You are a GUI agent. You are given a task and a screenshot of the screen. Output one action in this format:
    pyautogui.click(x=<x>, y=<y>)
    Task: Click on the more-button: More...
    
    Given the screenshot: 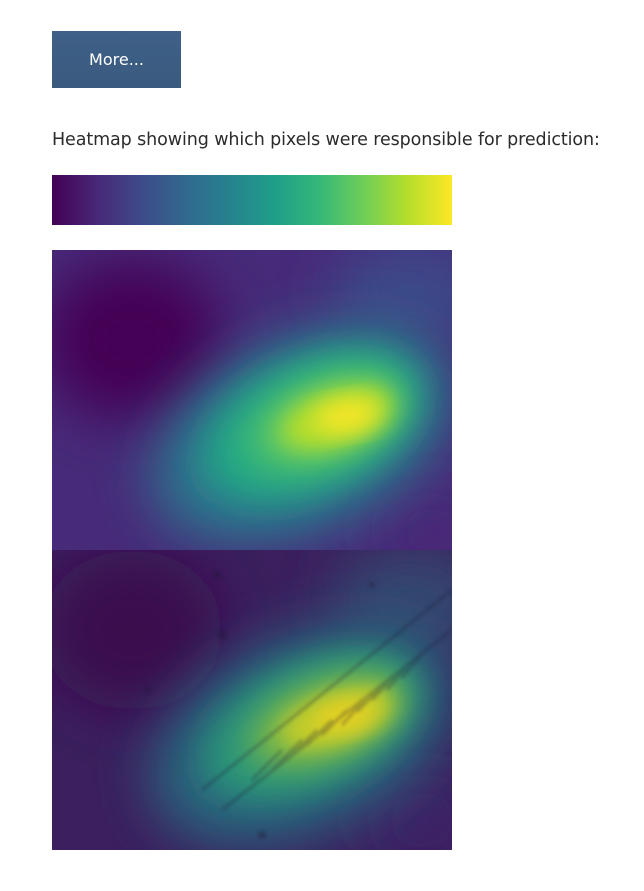 What is the action you would take?
    pyautogui.click(x=116, y=59)
    